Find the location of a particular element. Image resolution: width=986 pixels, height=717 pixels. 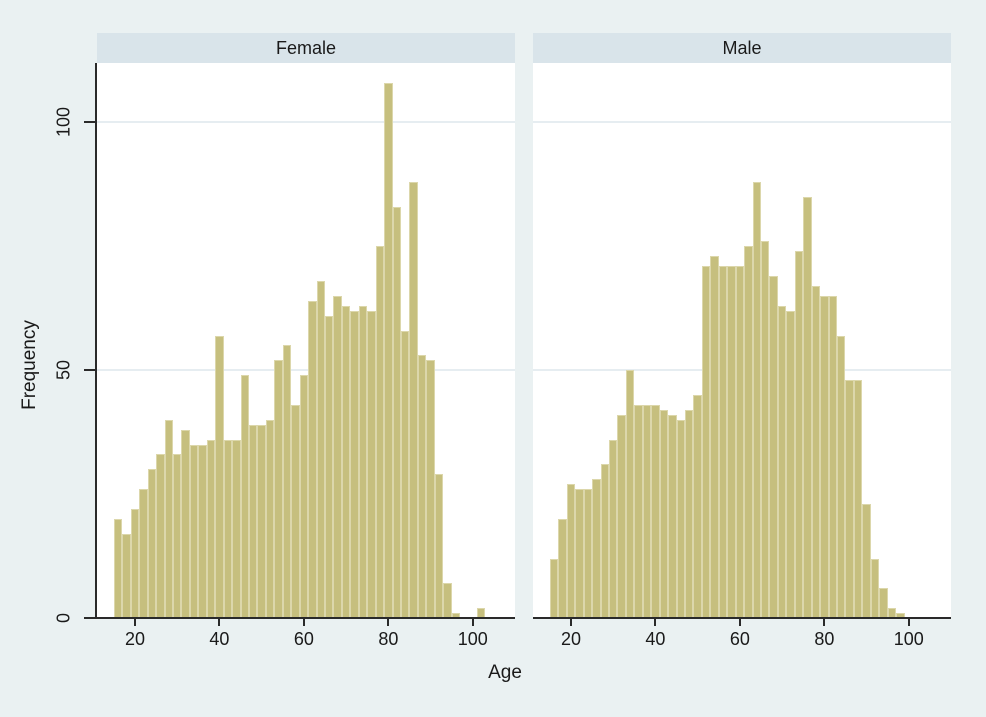

panel-title-male: Male is located at coordinates (742, 48).